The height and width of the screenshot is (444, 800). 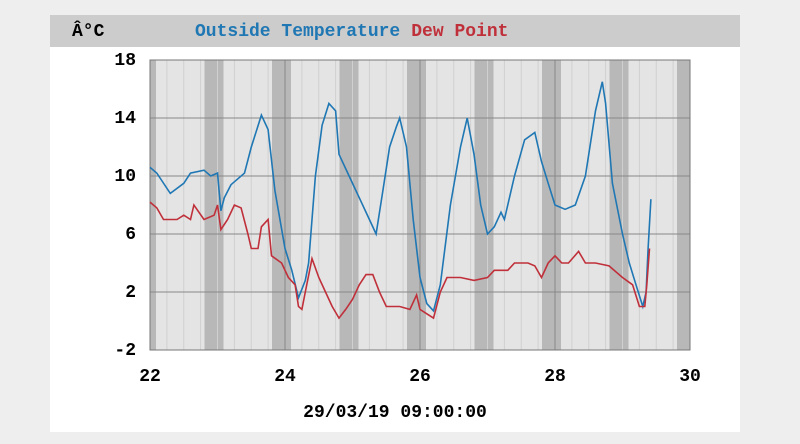 What do you see at coordinates (88, 31) in the screenshot?
I see `unit-label: Â°C` at bounding box center [88, 31].